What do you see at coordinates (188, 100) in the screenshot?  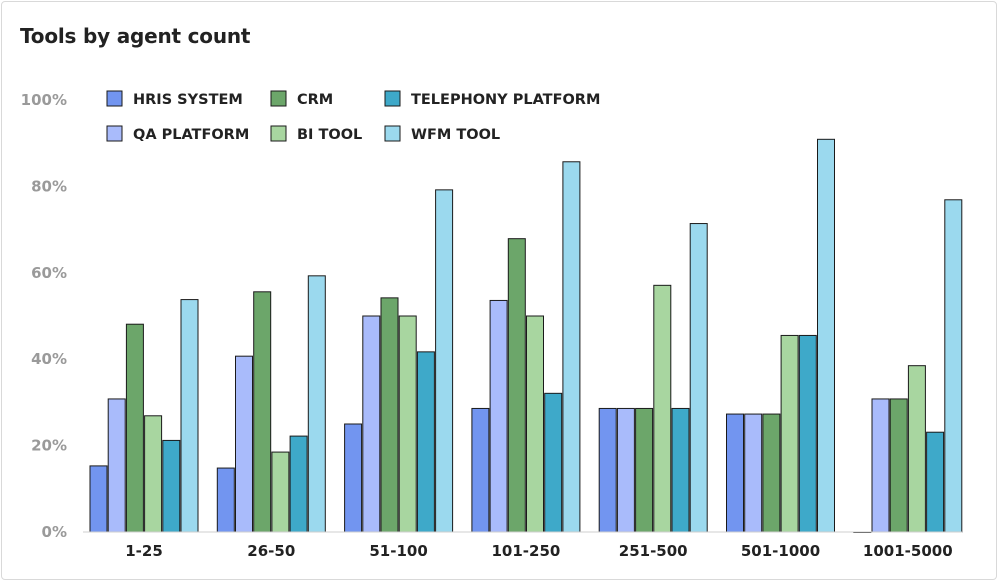 I see `legend-label: HRIS SYSTEM` at bounding box center [188, 100].